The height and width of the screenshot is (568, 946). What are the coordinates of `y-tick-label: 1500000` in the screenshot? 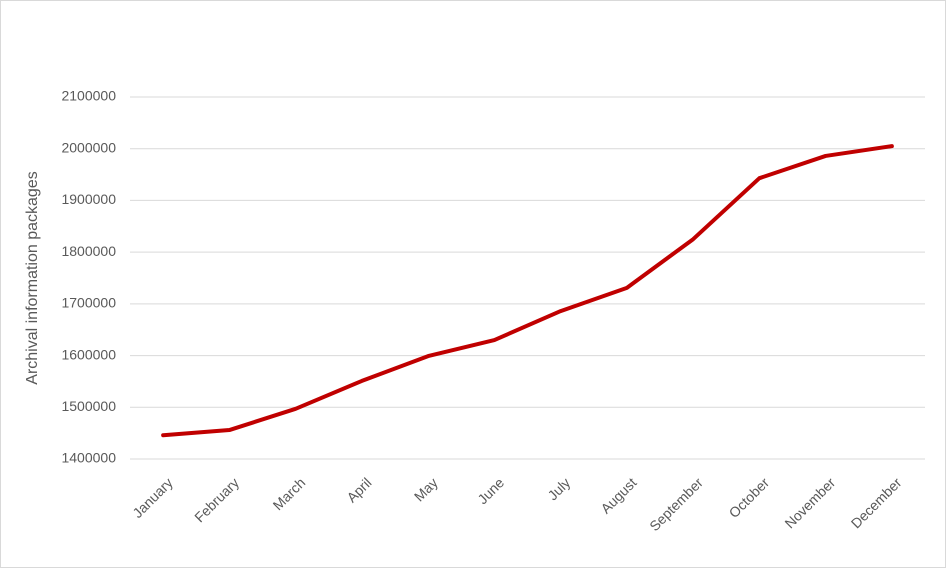 It's located at (88, 406).